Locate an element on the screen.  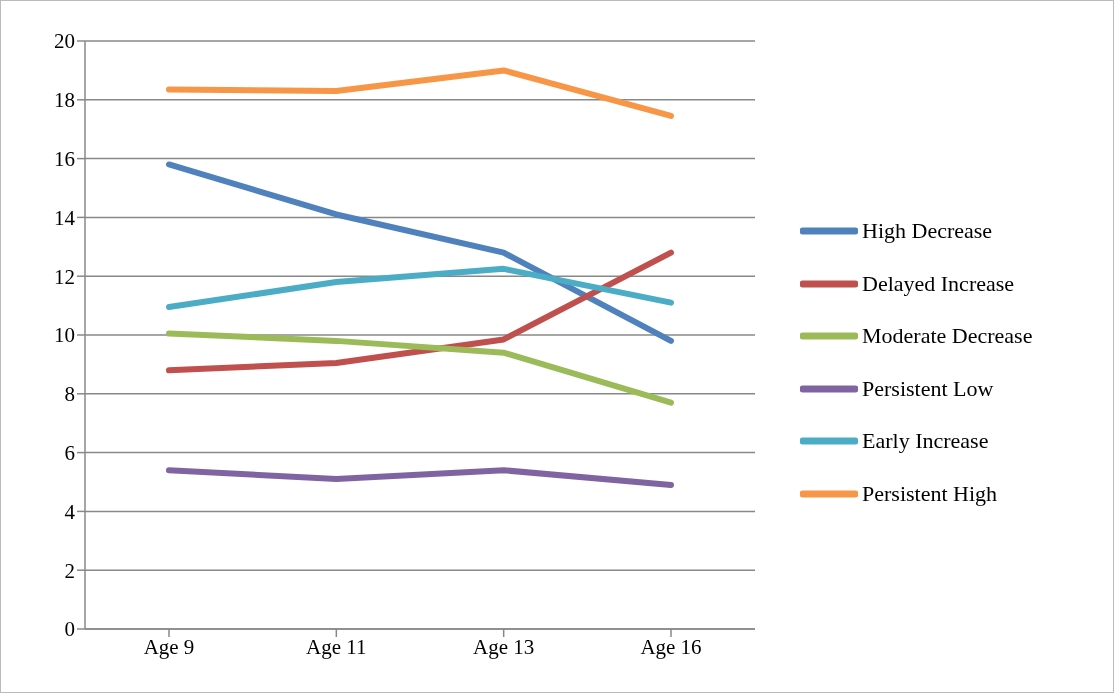
y-tick-label: 20 is located at coordinates (64, 41).